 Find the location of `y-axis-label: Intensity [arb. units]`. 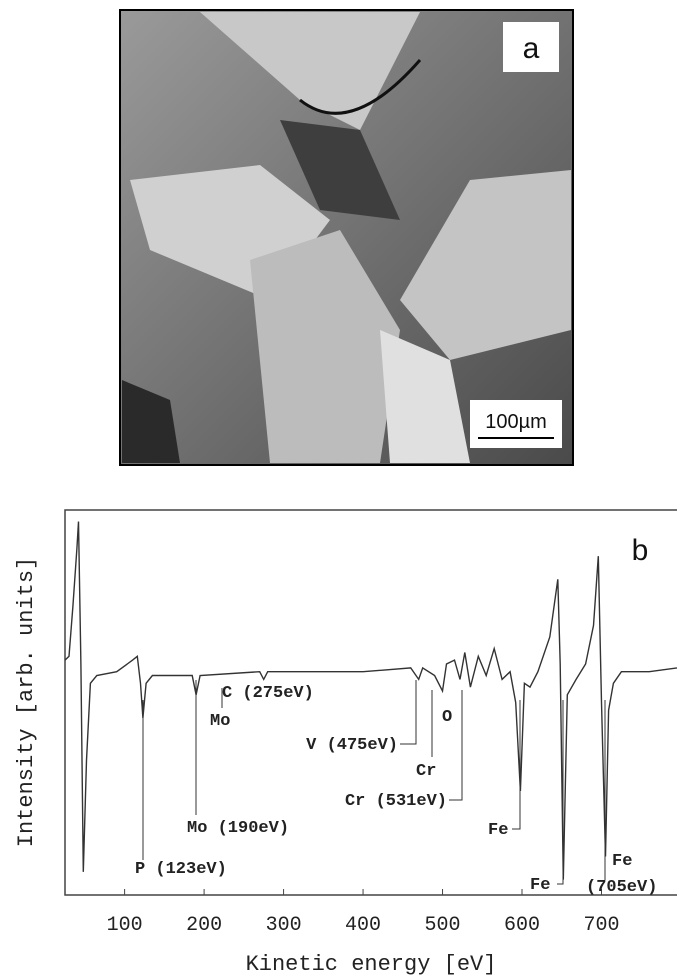

y-axis-label: Intensity [arb. units] is located at coordinates (26, 702).